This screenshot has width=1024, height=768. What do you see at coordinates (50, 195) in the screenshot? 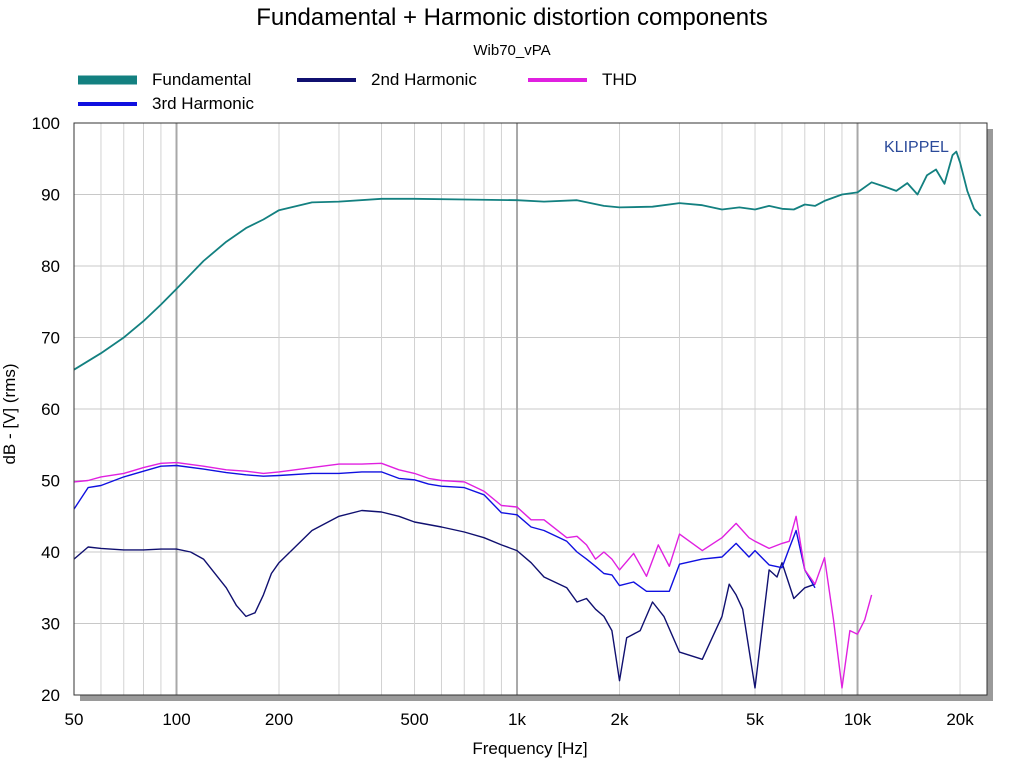
I see `y-tick-label: 90` at bounding box center [50, 195].